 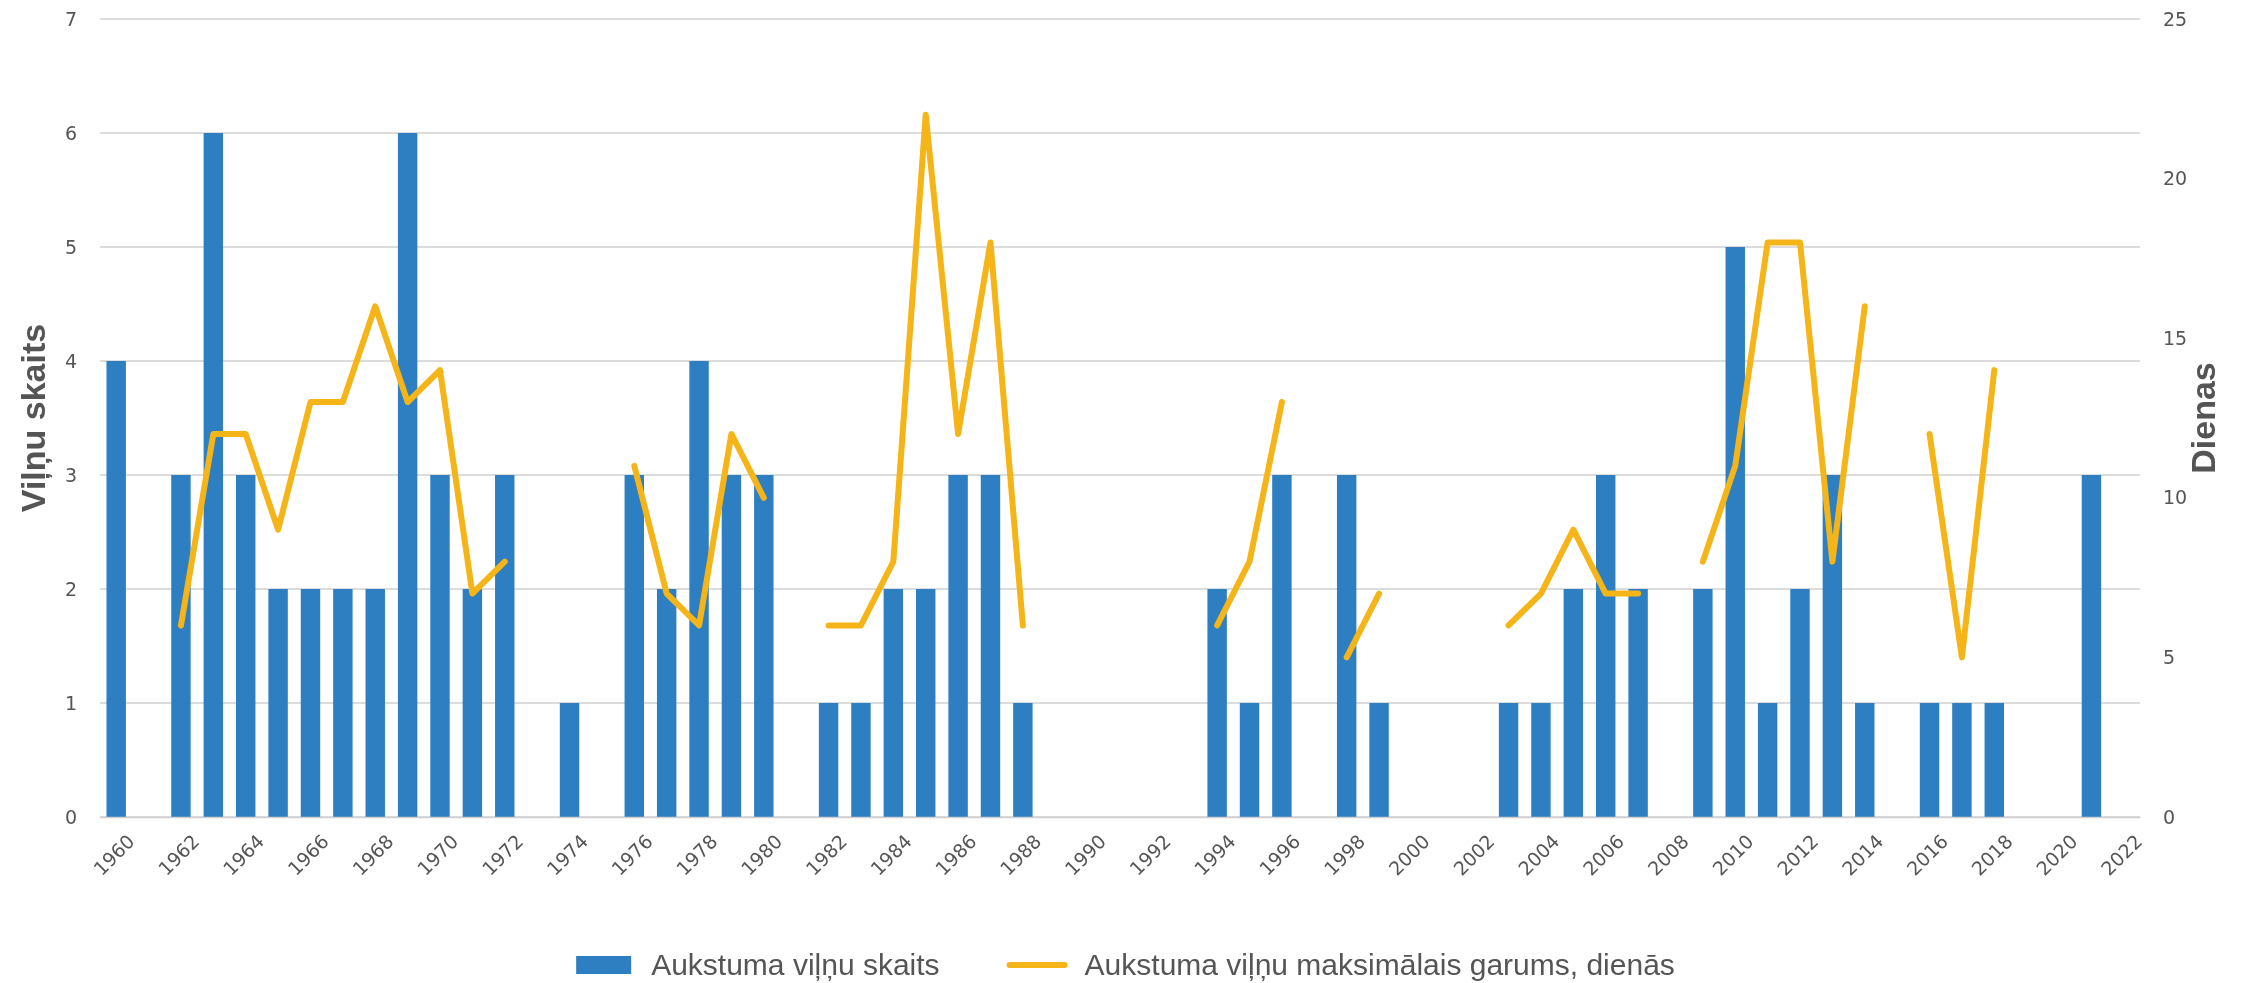 What do you see at coordinates (2175, 178) in the screenshot?
I see `y2-tick-label: 20` at bounding box center [2175, 178].